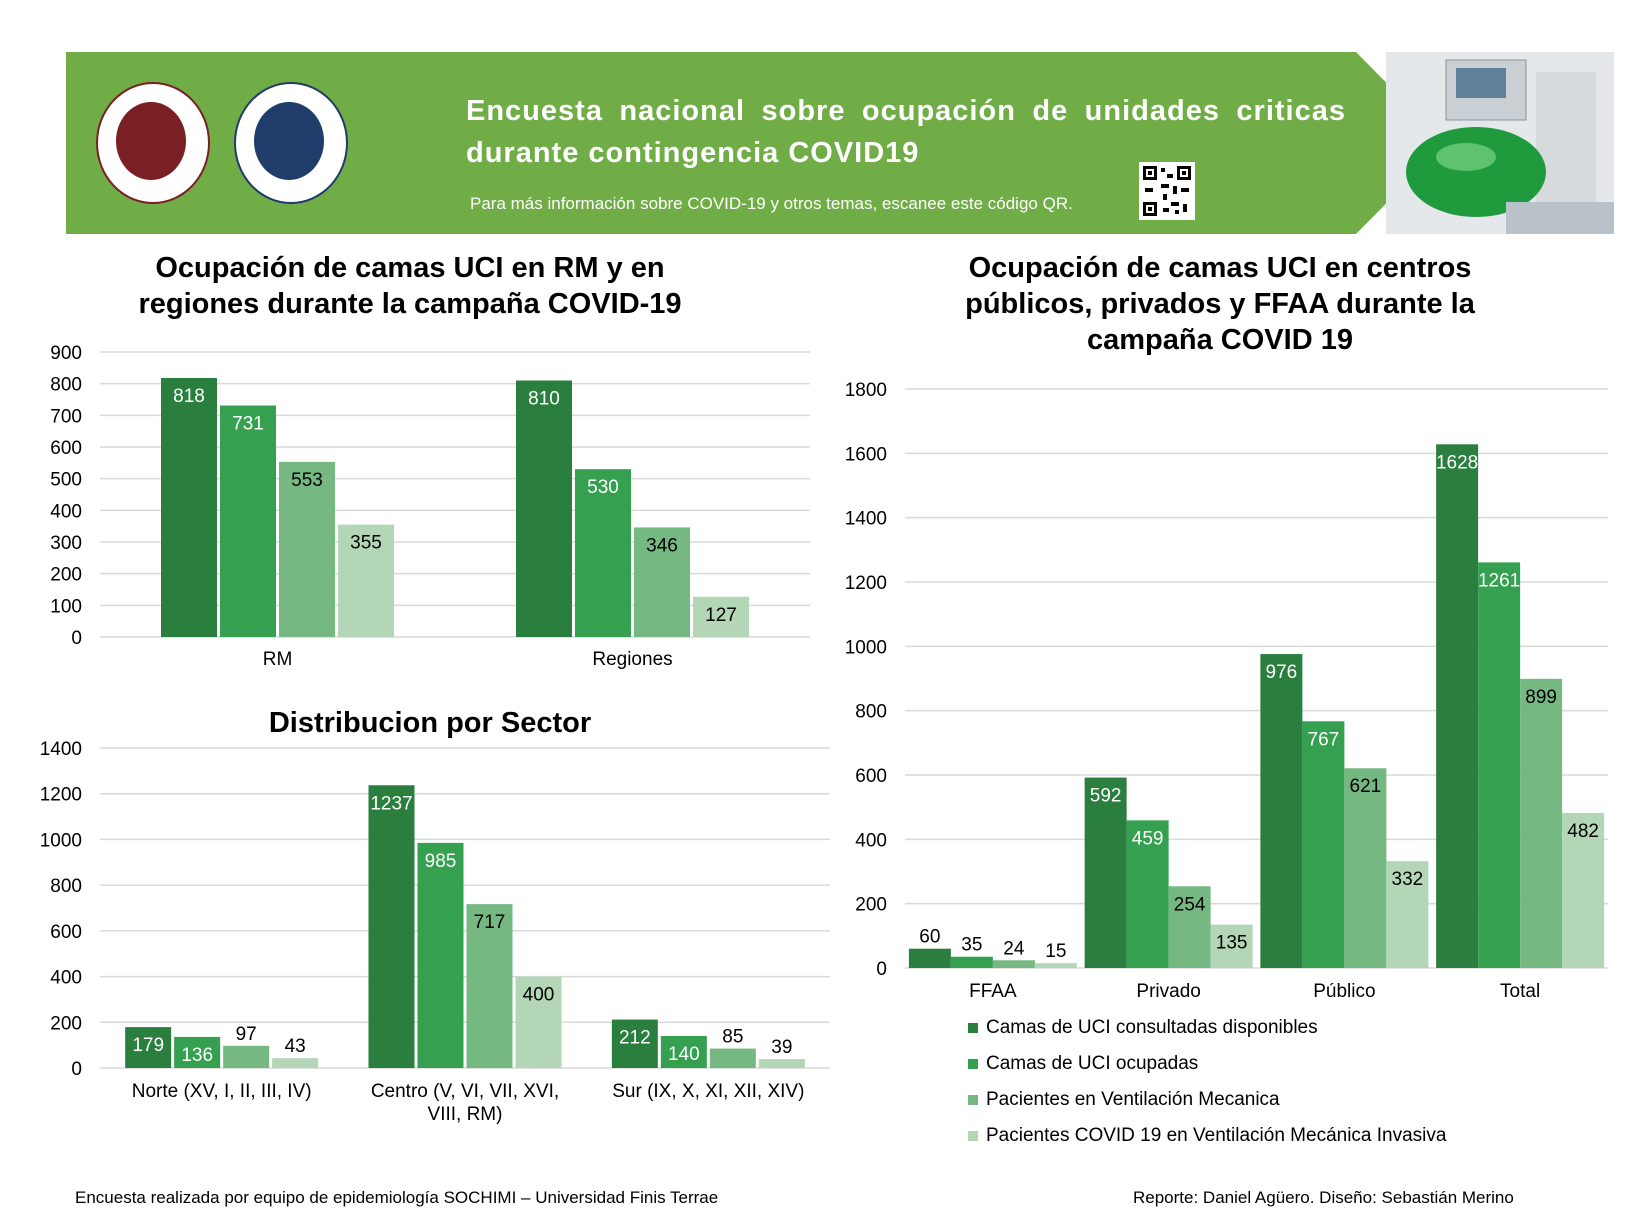 The width and height of the screenshot is (1650, 1218). Describe the element at coordinates (278, 659) in the screenshot. I see `x-category-label: RM` at that location.